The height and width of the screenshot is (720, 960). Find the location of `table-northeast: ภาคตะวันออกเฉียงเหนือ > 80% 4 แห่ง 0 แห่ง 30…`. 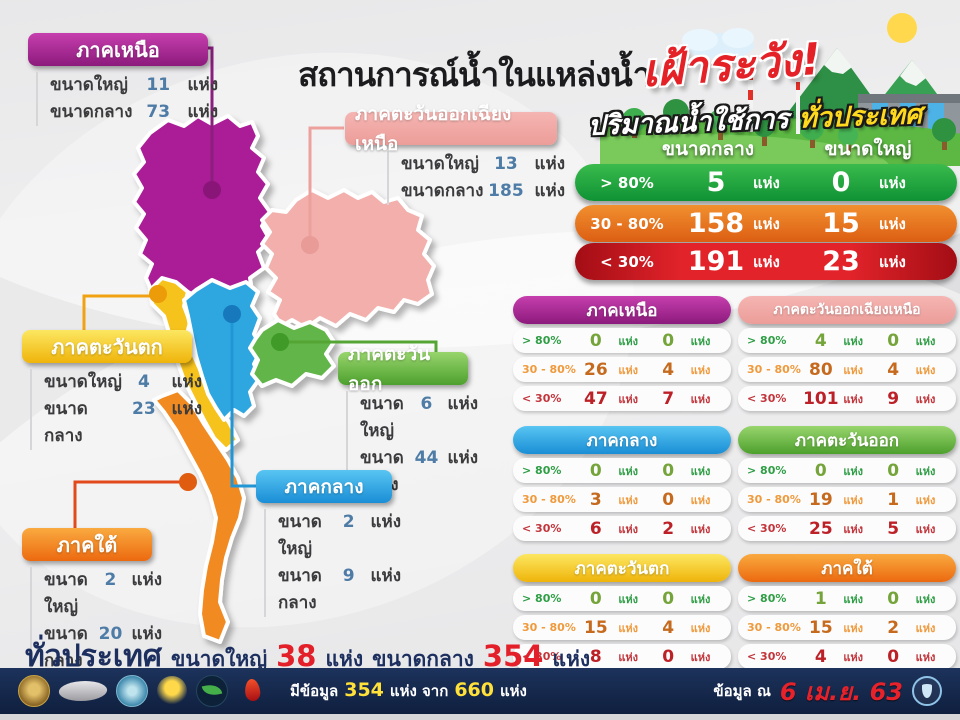

table-northeast: ภาคตะวันออกเฉียงเหนือ > 80% 4 แห่ง 0 แห่ง 30… is located at coordinates (847, 353).